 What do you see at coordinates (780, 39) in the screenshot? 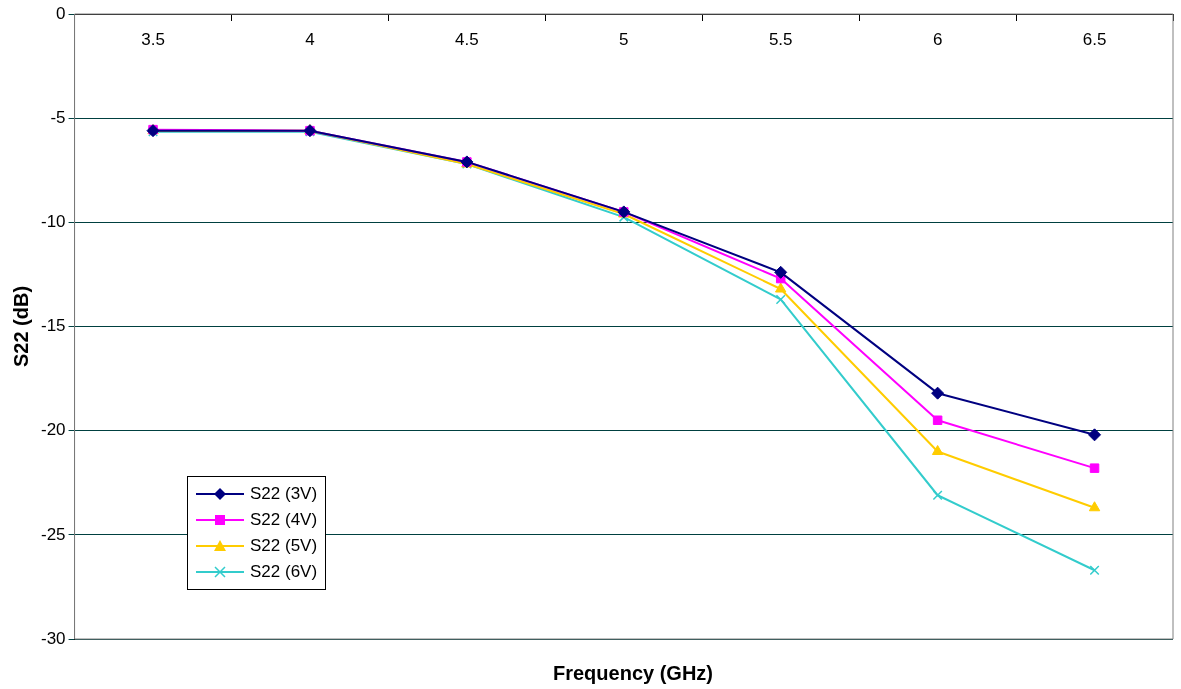
I see `x-tick-label: 5.5` at bounding box center [780, 39].